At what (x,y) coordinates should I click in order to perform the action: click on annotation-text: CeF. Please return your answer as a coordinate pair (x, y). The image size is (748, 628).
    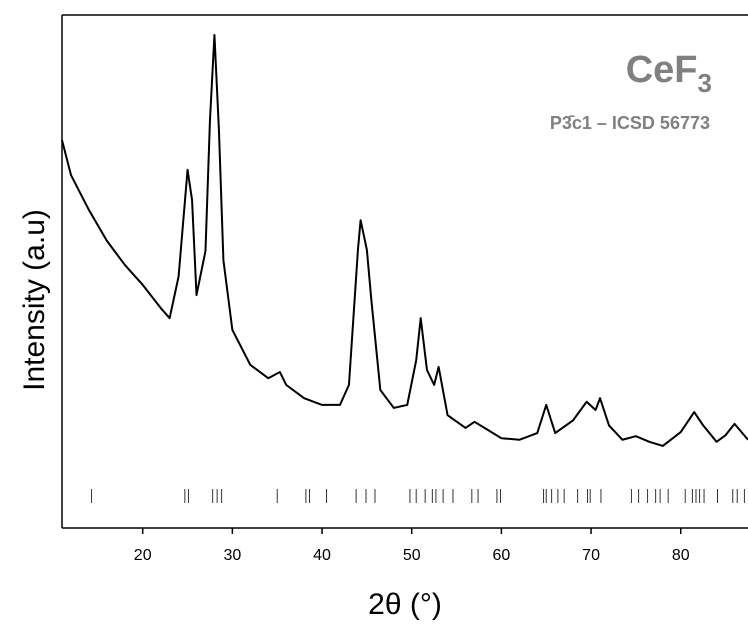
    Looking at the image, I should click on (662, 70).